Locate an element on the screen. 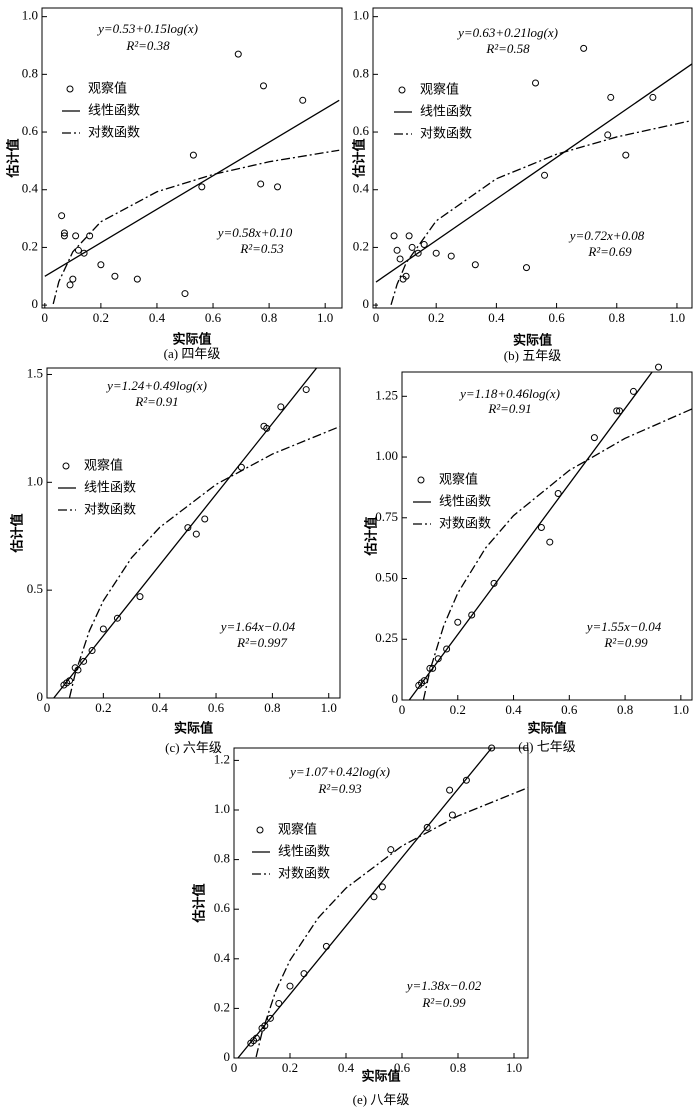 Image resolution: width=700 pixels, height=1116 pixels. x-tick-label: 0.8 is located at coordinates (269, 317).